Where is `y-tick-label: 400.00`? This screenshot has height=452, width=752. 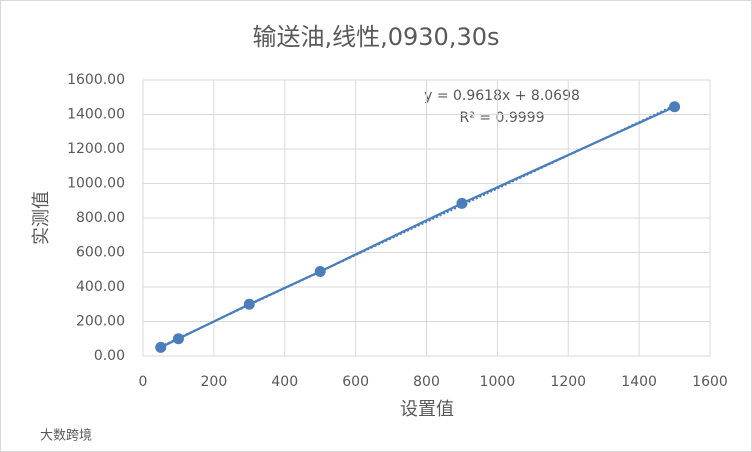
y-tick-label: 400.00 is located at coordinates (100, 287).